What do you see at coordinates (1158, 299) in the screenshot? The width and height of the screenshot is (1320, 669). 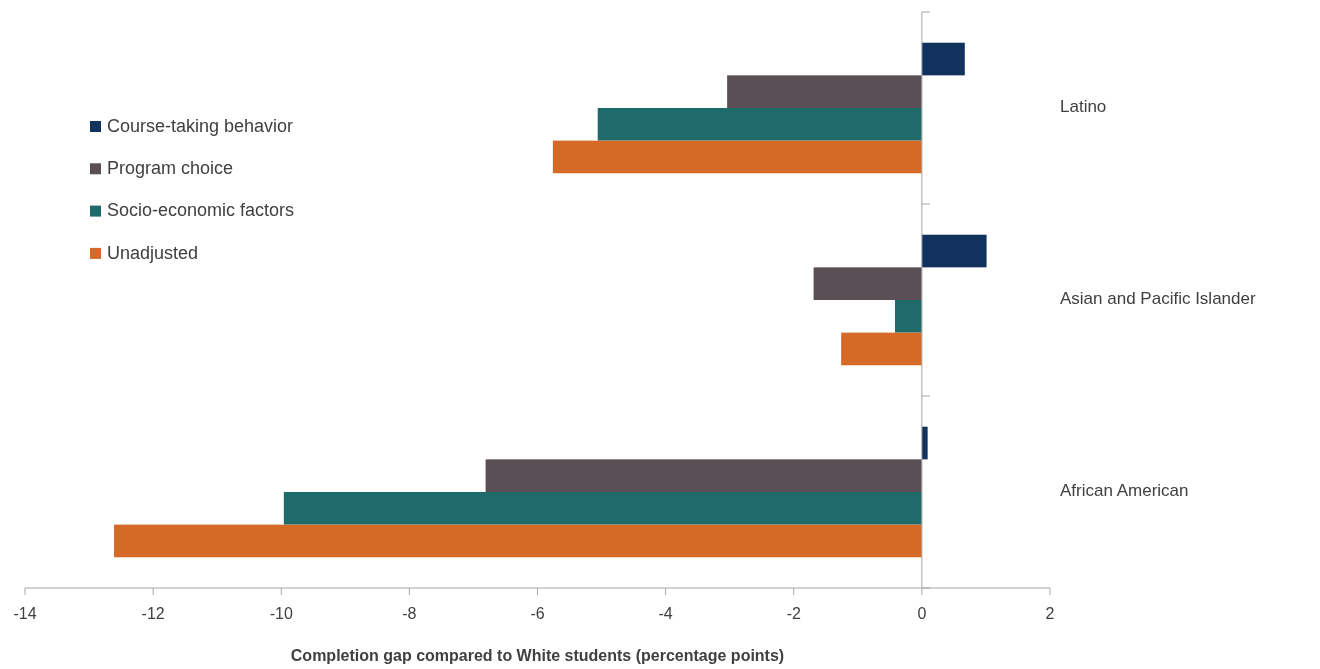 I see `y-tick-label: Asian and Pacific Islander` at bounding box center [1158, 299].